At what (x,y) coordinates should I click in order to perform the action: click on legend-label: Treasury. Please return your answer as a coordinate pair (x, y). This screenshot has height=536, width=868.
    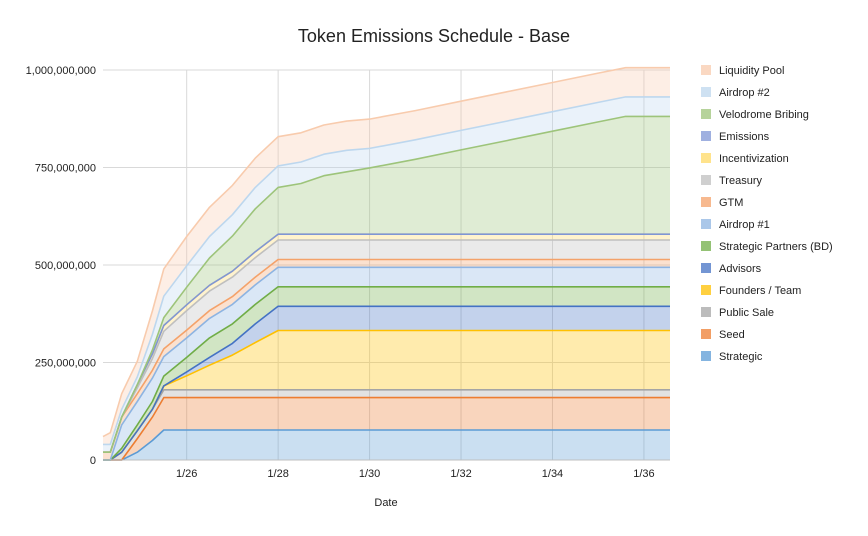
    Looking at the image, I should click on (740, 181).